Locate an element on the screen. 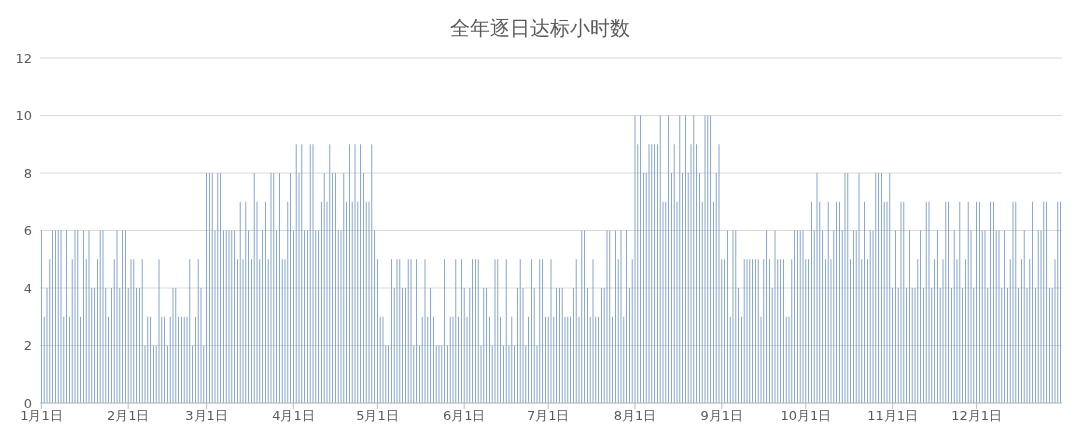 The width and height of the screenshot is (1080, 446). x-tick-label: 6月1日 is located at coordinates (464, 416).